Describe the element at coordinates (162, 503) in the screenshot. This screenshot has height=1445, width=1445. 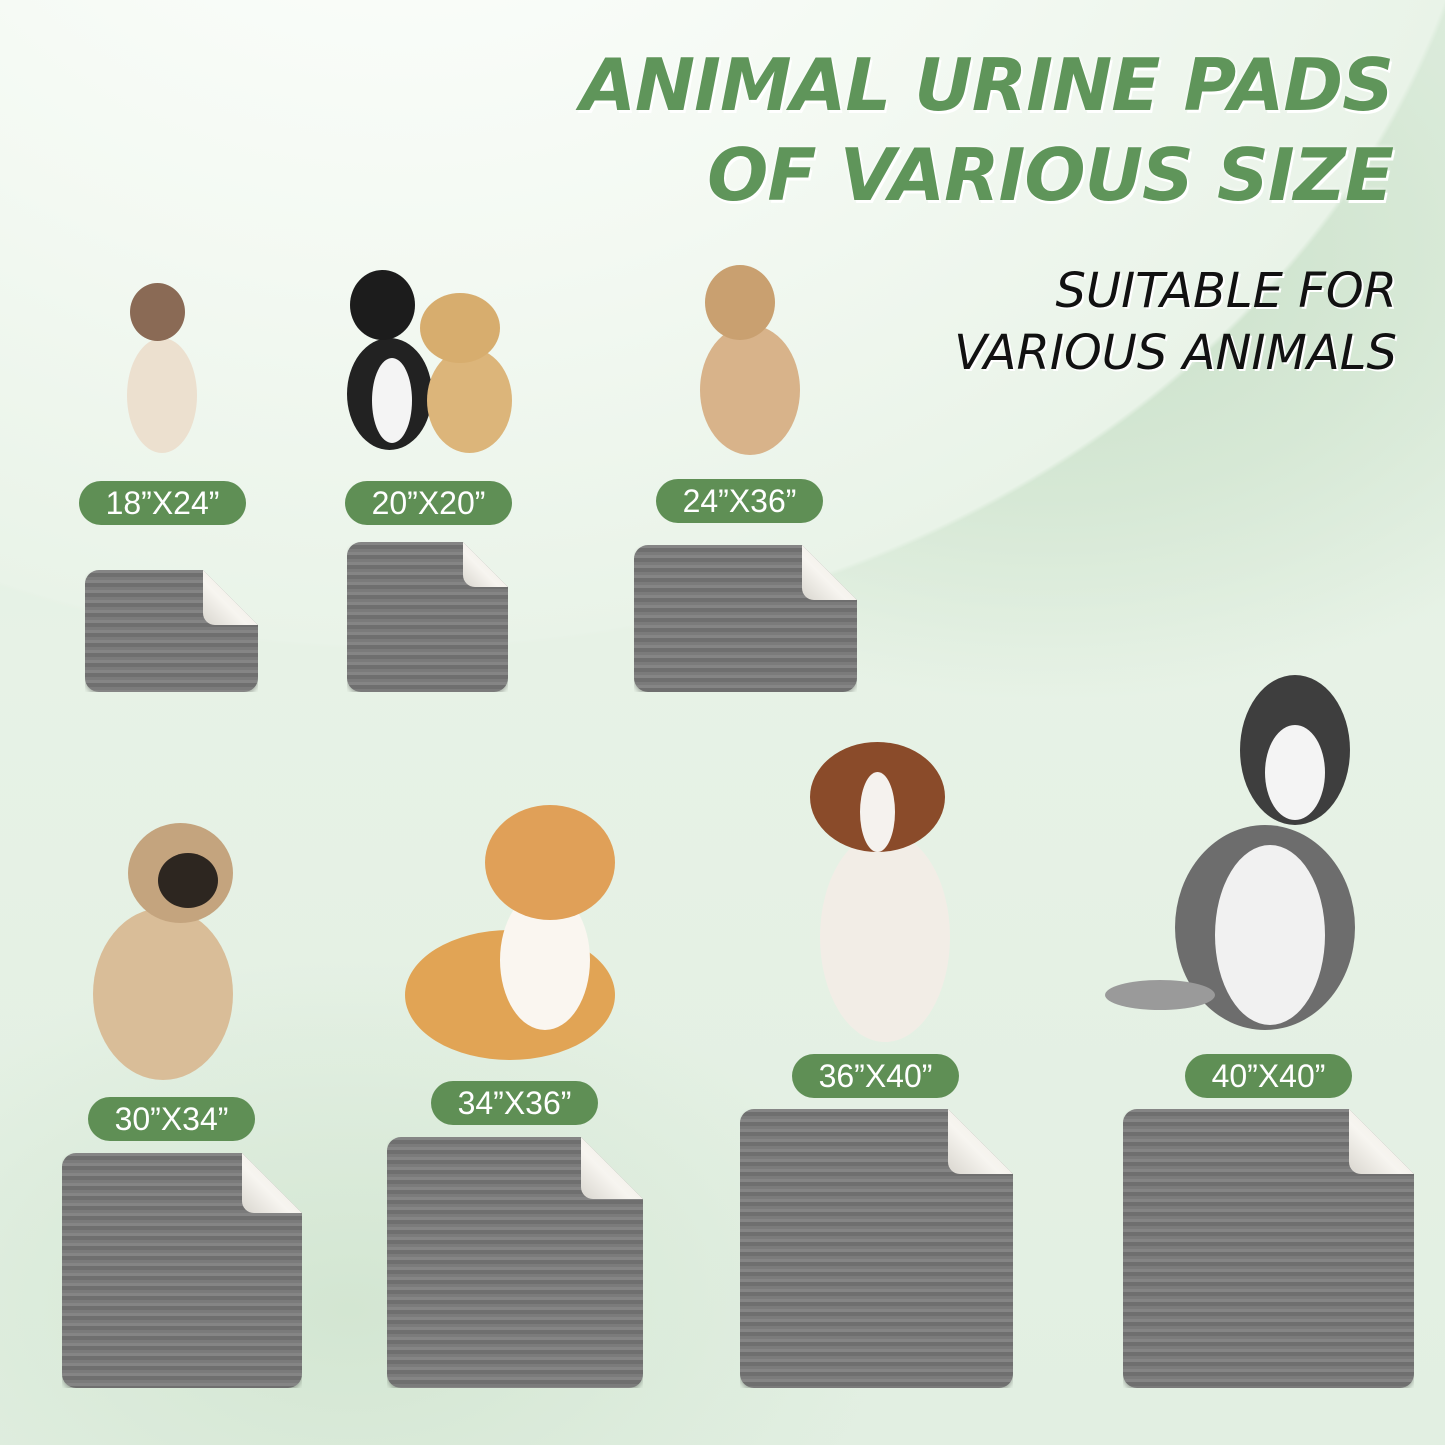
I see `size-label-18x24: 18”X24”` at that location.